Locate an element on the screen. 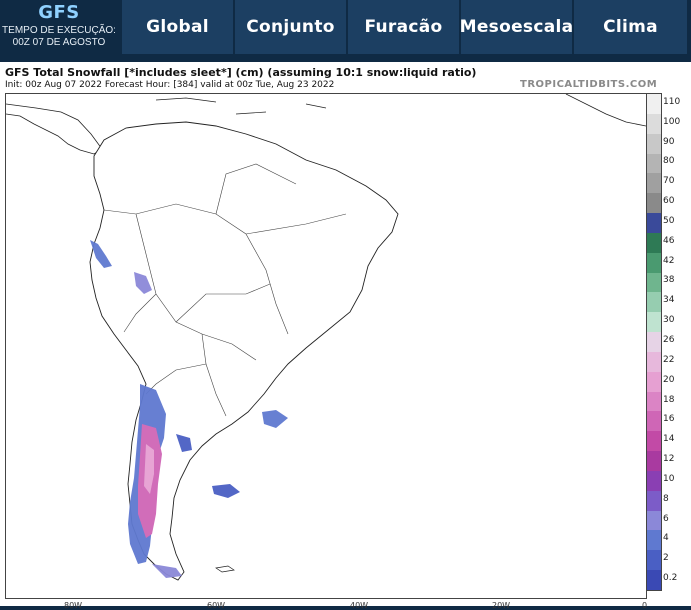 This screenshot has width=691, height=610. snowfall-colorbar is located at coordinates (654, 342).